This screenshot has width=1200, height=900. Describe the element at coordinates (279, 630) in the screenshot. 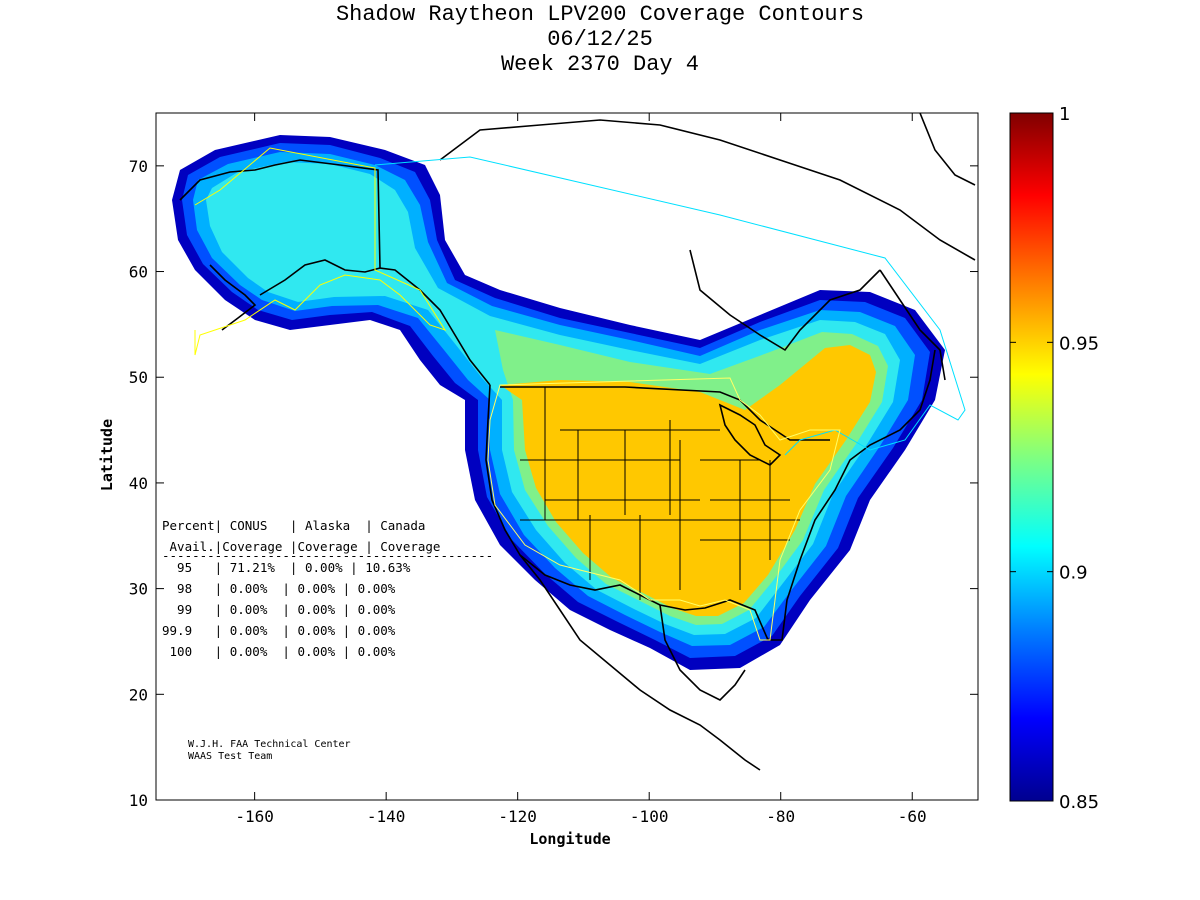

I see `table-row: 99.9 | 0.00% | 0.00% | 0.00%` at that location.